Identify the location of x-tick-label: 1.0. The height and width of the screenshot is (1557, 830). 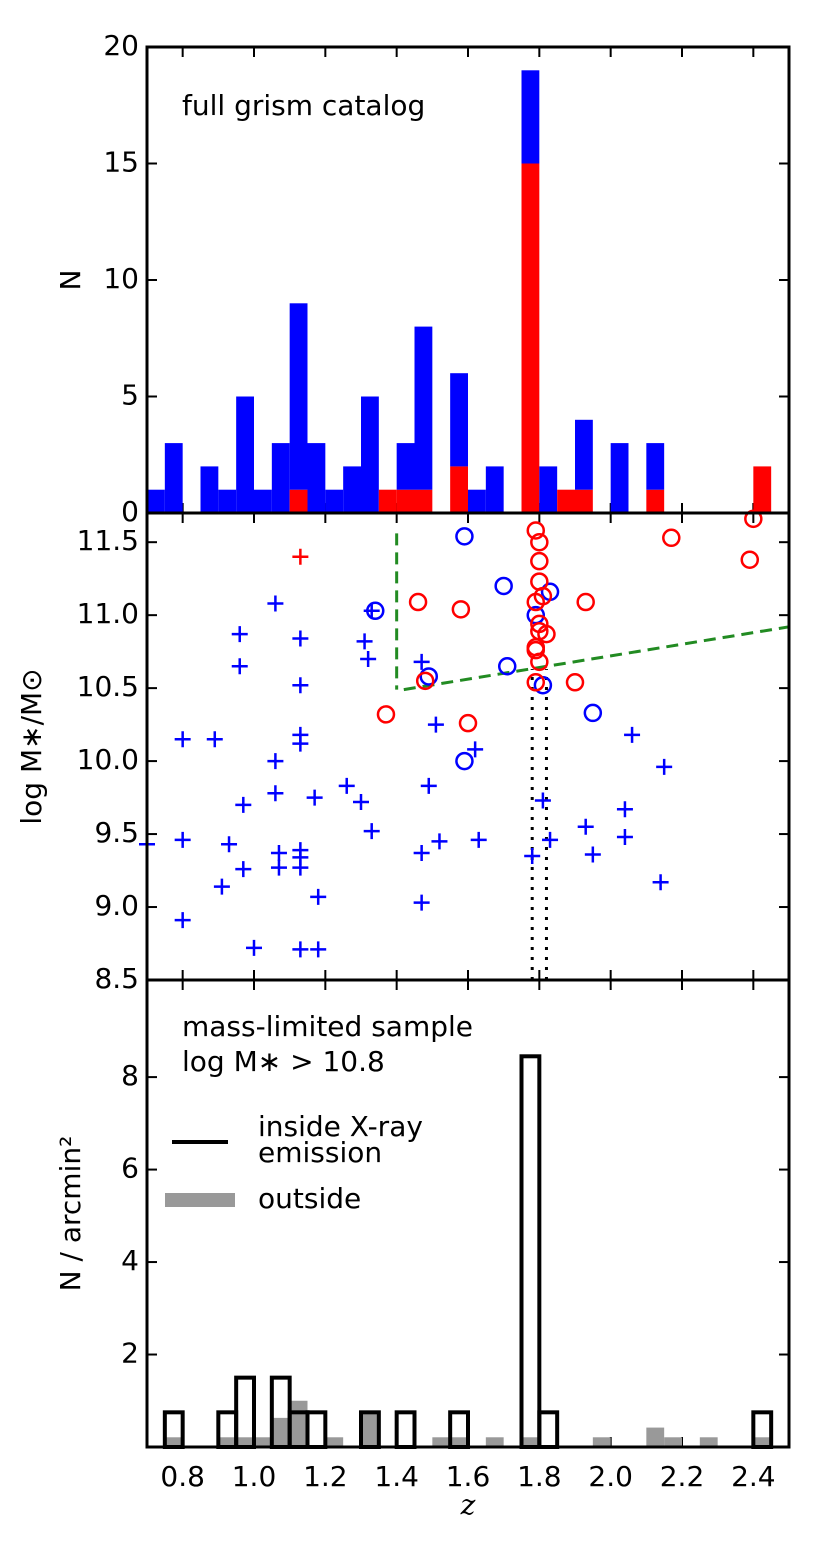
(254, 1476).